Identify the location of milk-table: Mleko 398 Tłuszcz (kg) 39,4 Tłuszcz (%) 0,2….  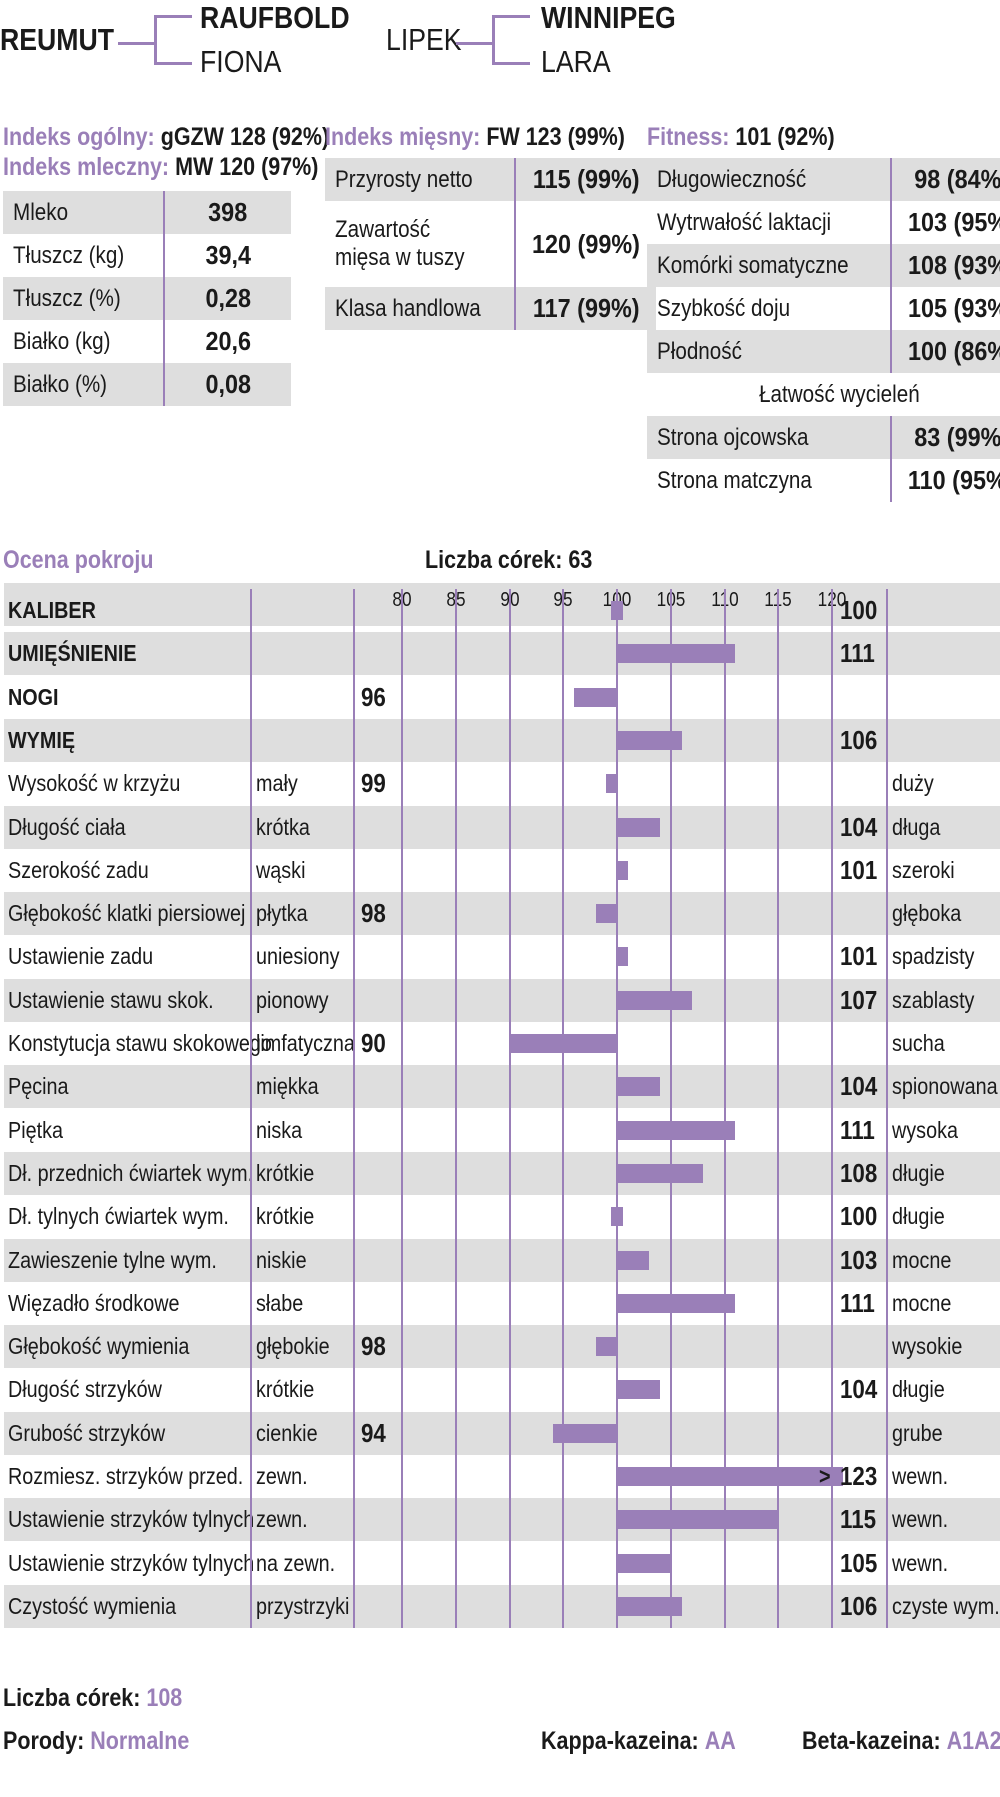
(147, 298).